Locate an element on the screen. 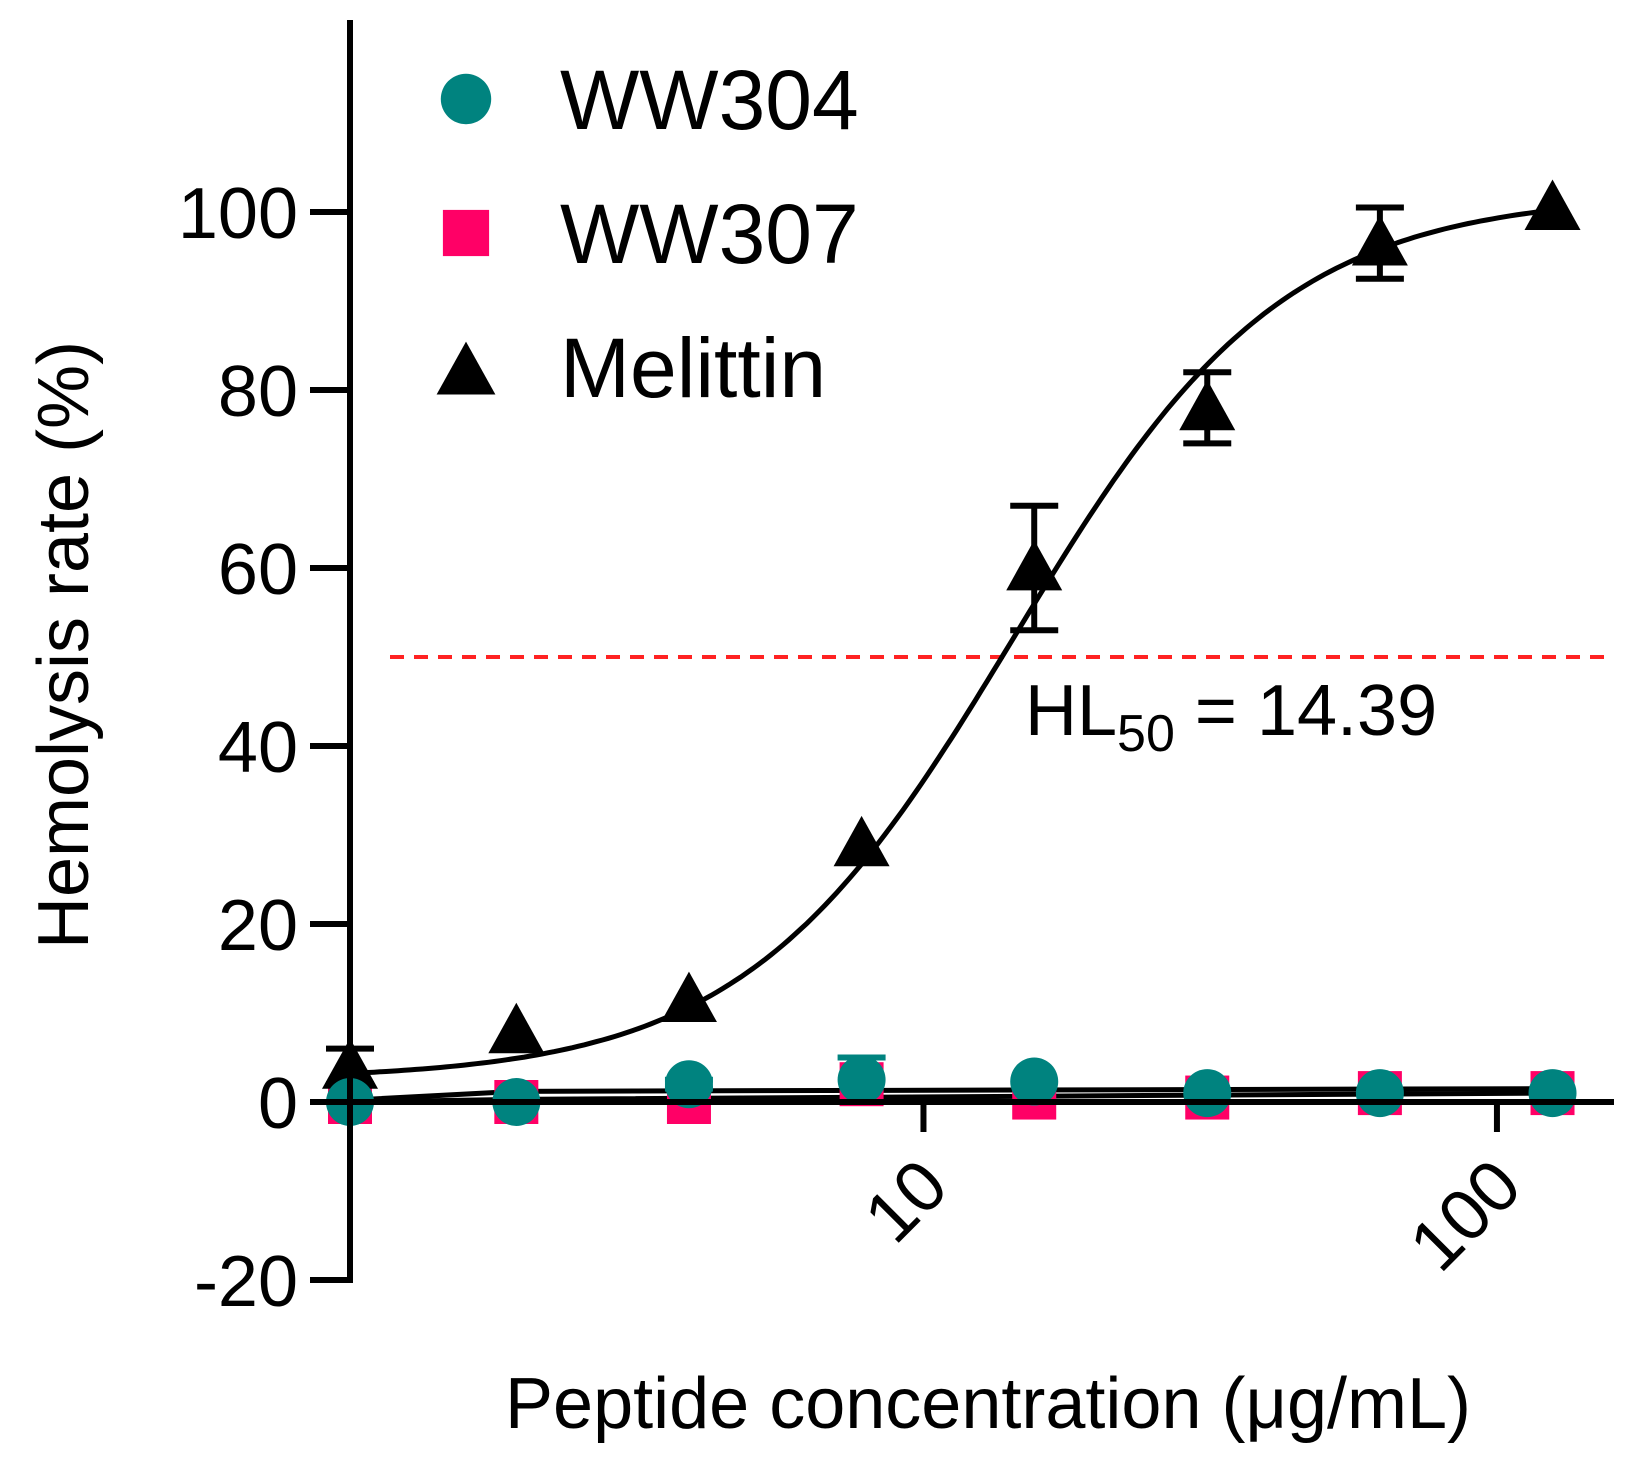  x-tick-label: 100 is located at coordinates (1466, 1216).